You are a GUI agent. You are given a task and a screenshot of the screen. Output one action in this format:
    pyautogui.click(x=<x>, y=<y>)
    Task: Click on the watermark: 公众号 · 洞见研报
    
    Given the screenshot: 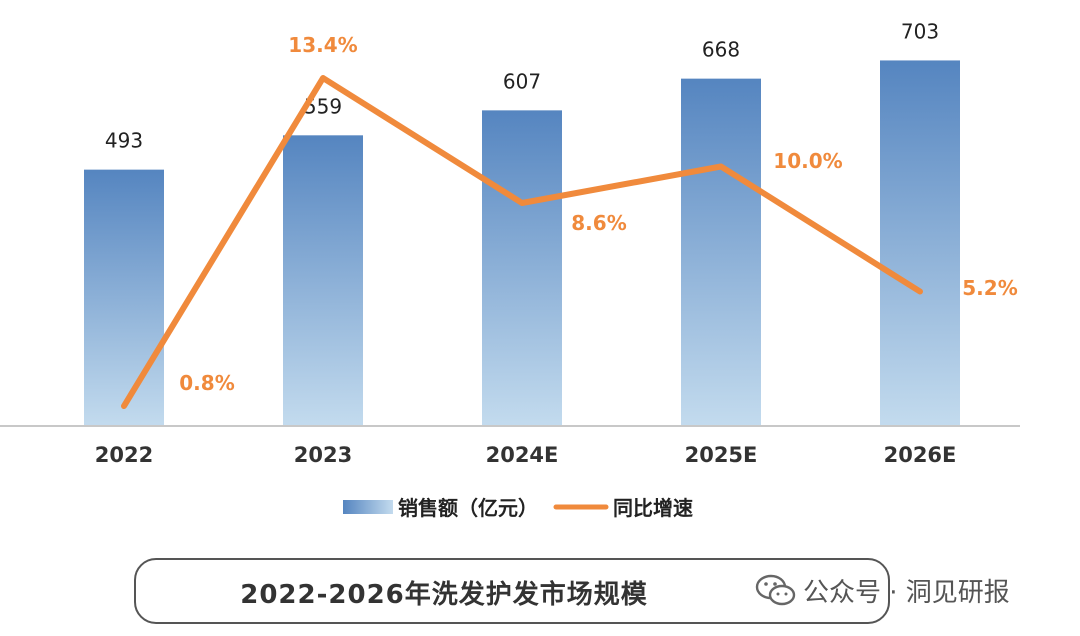 What is the action you would take?
    pyautogui.click(x=882, y=590)
    